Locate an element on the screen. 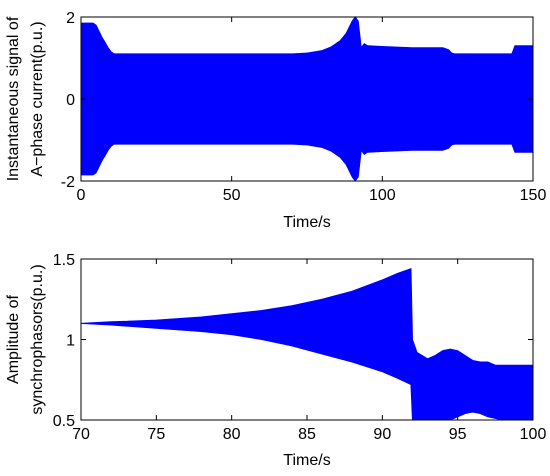  x-tick-label: 150 is located at coordinates (533, 195).